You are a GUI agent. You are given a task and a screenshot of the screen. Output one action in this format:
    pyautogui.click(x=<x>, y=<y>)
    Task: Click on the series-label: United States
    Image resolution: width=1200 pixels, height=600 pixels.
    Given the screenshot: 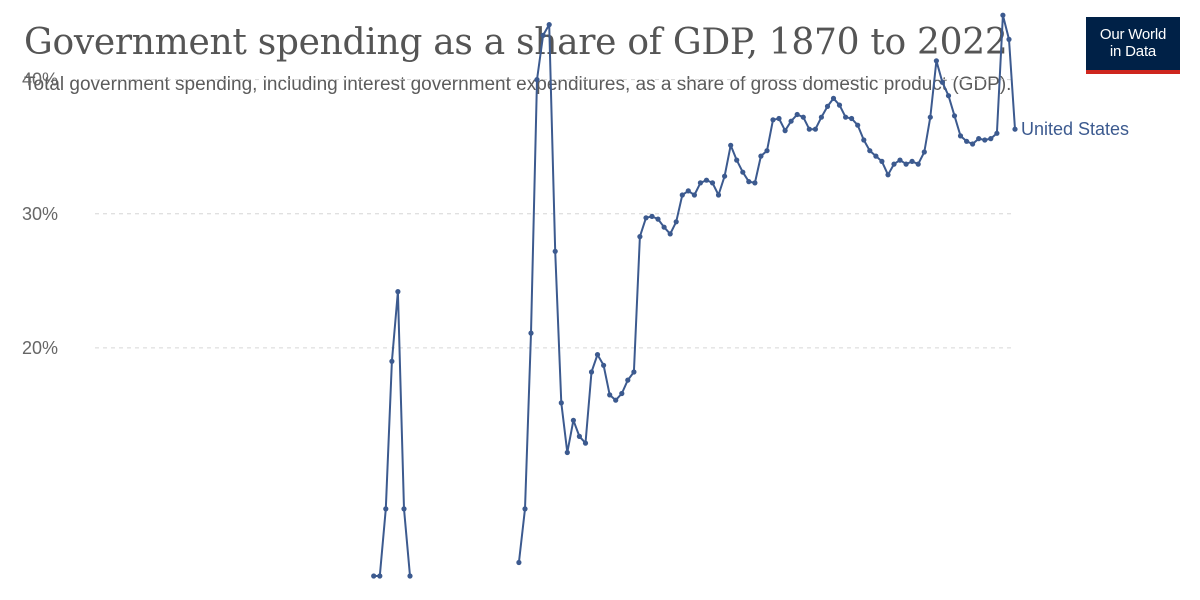 What is the action you would take?
    pyautogui.click(x=1075, y=129)
    